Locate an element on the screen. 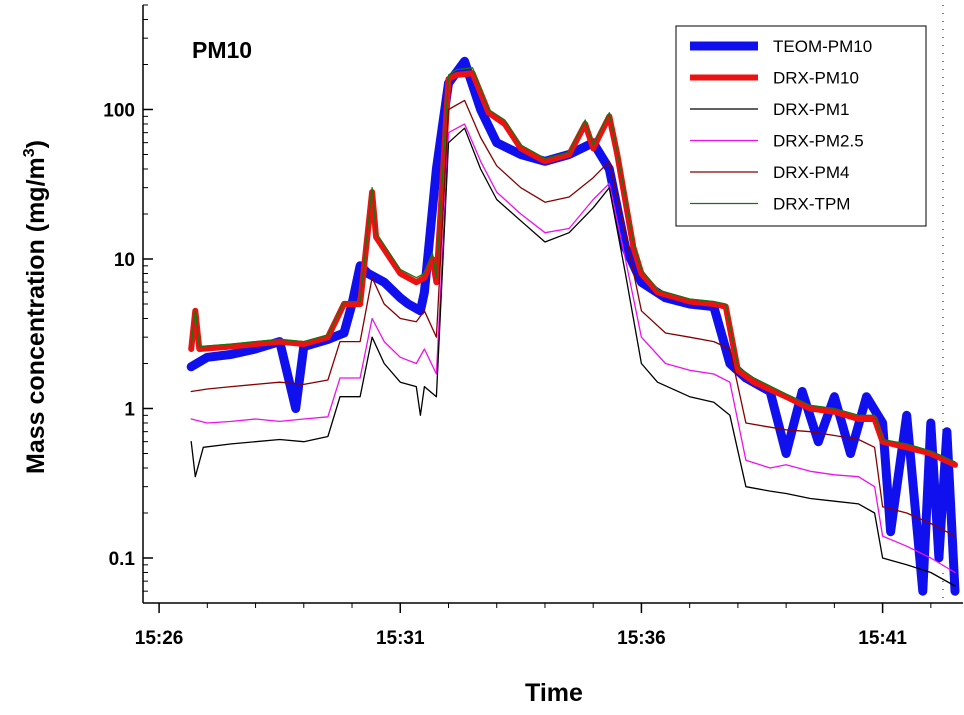 The image size is (964, 715). legend-label: DRX-PM10 is located at coordinates (816, 78).